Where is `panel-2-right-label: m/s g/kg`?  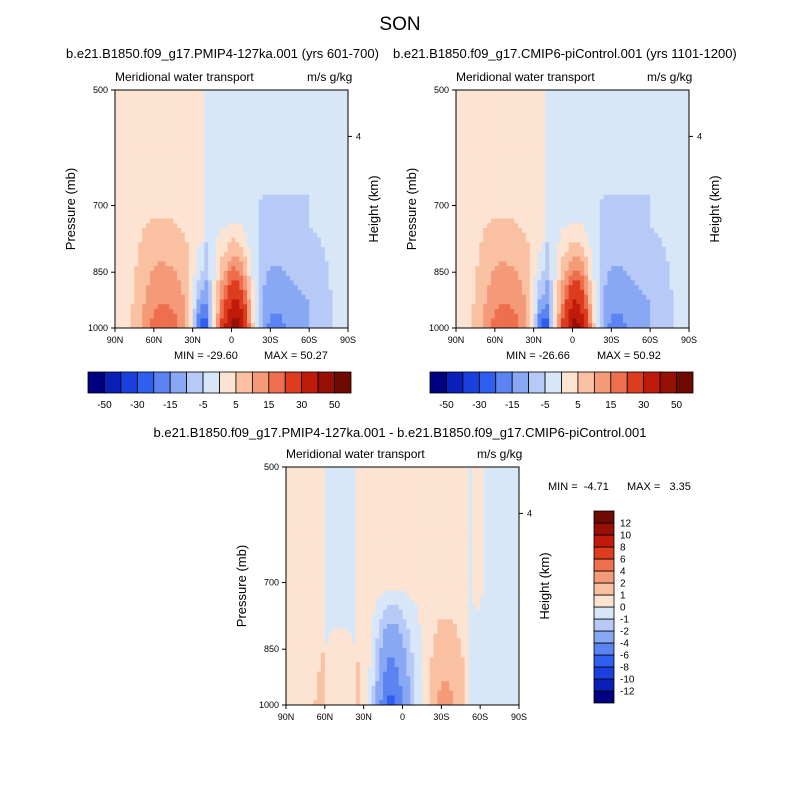 panel-2-right-label: m/s g/kg is located at coordinates (670, 77).